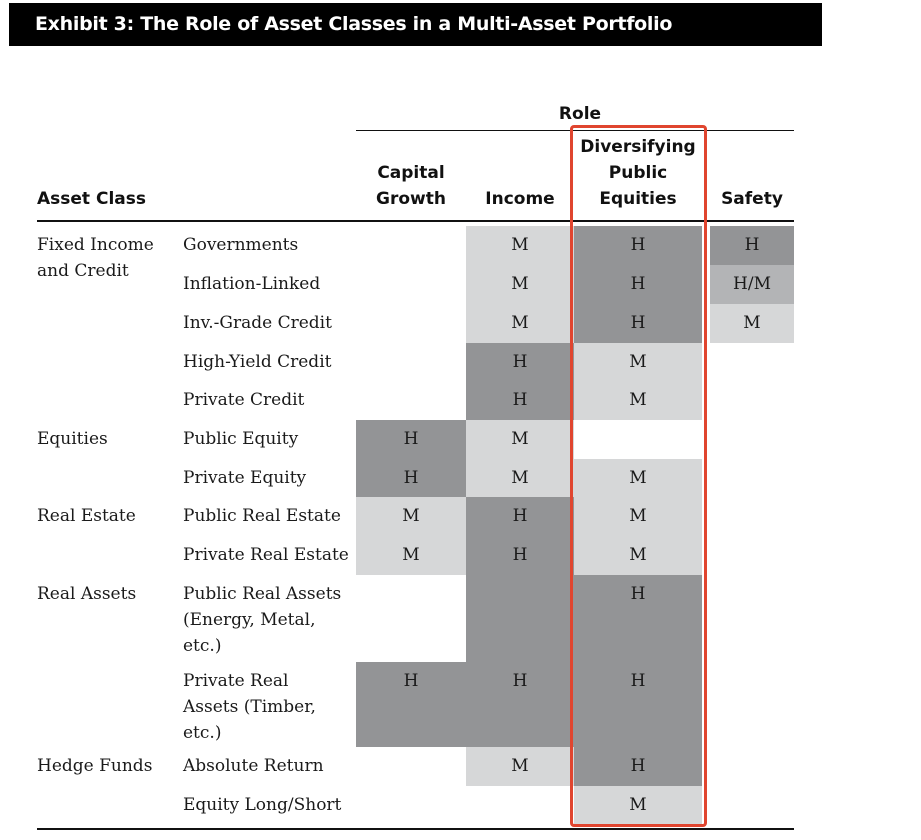  I want to click on asset-subclass-label: Governments, so click(241, 245).